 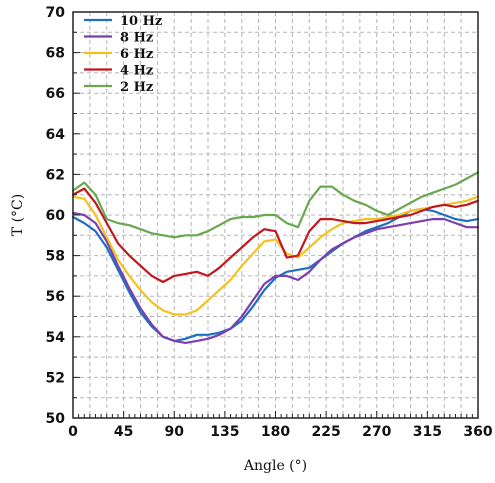 What do you see at coordinates (18, 215) in the screenshot?
I see `y-axis-title: T (°C)` at bounding box center [18, 215].